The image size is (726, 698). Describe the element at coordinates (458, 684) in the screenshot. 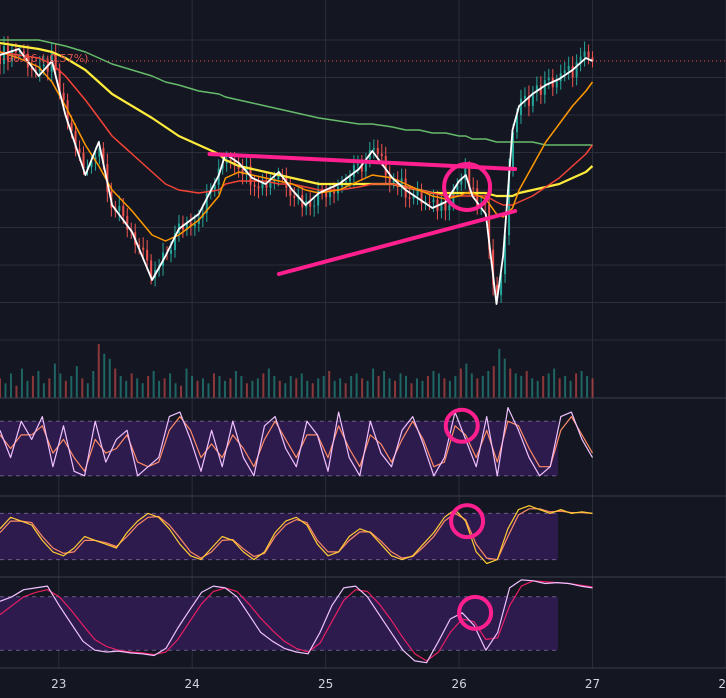

I see `x-tick-label-3: 26` at that location.